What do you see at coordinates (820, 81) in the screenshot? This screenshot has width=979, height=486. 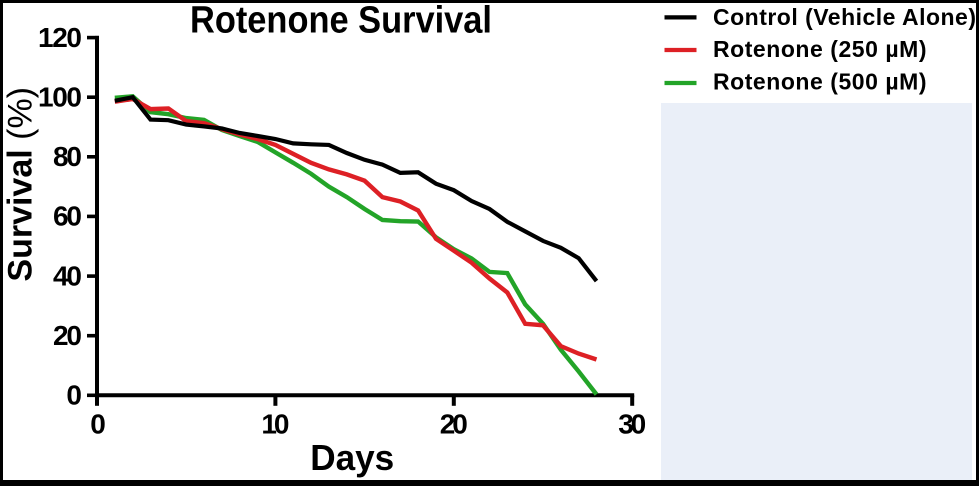 I see `svg-text: Rotenone (500 µM)` at bounding box center [820, 81].